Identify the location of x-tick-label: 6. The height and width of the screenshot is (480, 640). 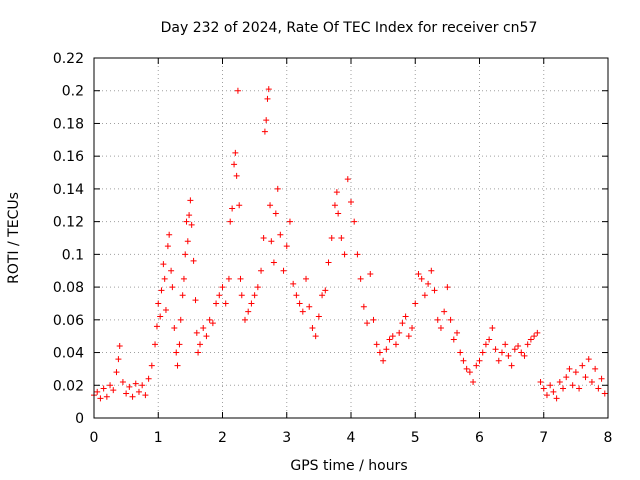
(479, 438).